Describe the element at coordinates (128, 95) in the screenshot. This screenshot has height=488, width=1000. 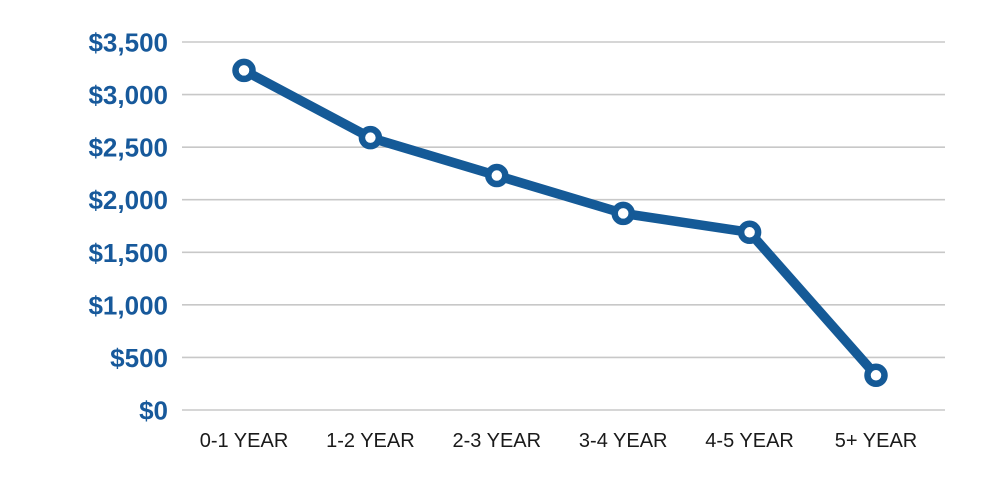
I see `y-axis-tick-label: $3,000` at that location.